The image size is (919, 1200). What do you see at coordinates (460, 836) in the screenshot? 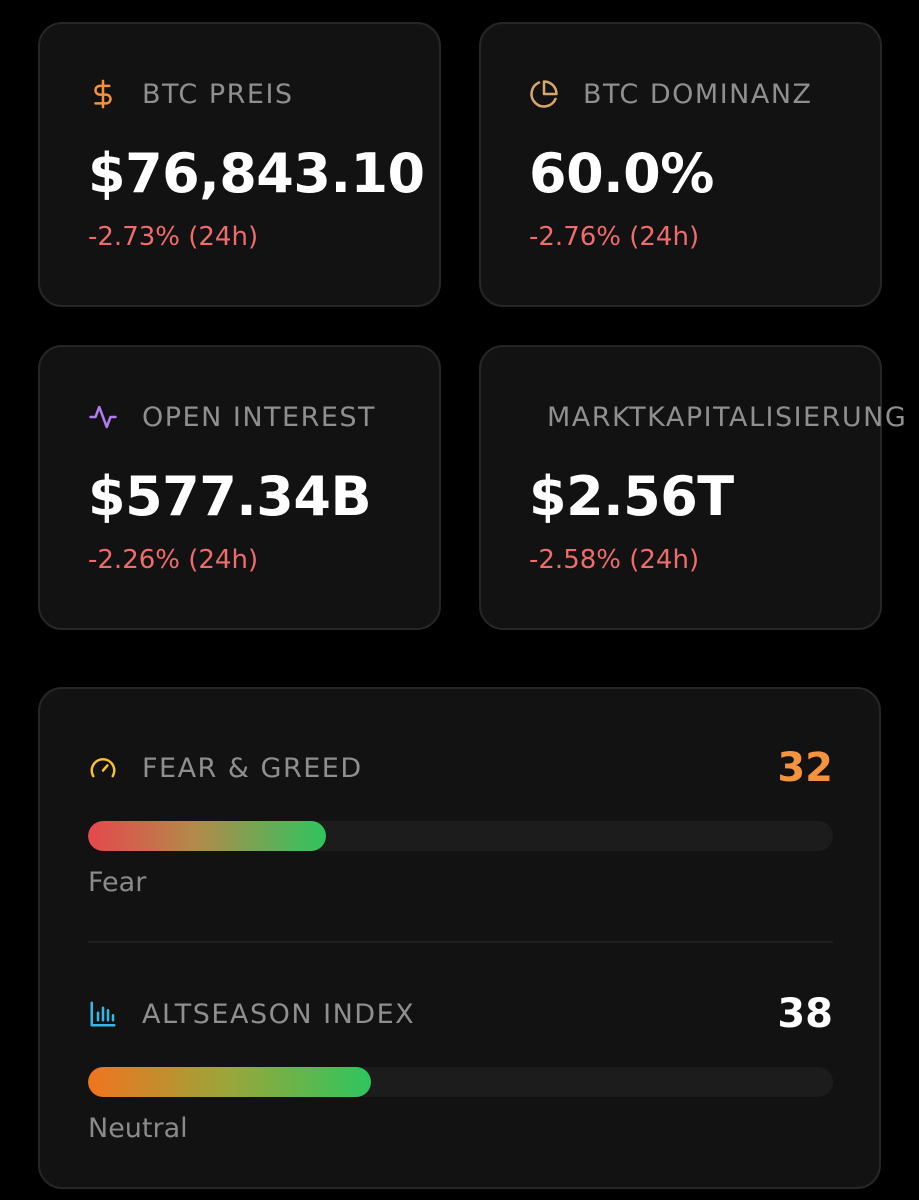
I see `fear-greed-bar` at bounding box center [460, 836].